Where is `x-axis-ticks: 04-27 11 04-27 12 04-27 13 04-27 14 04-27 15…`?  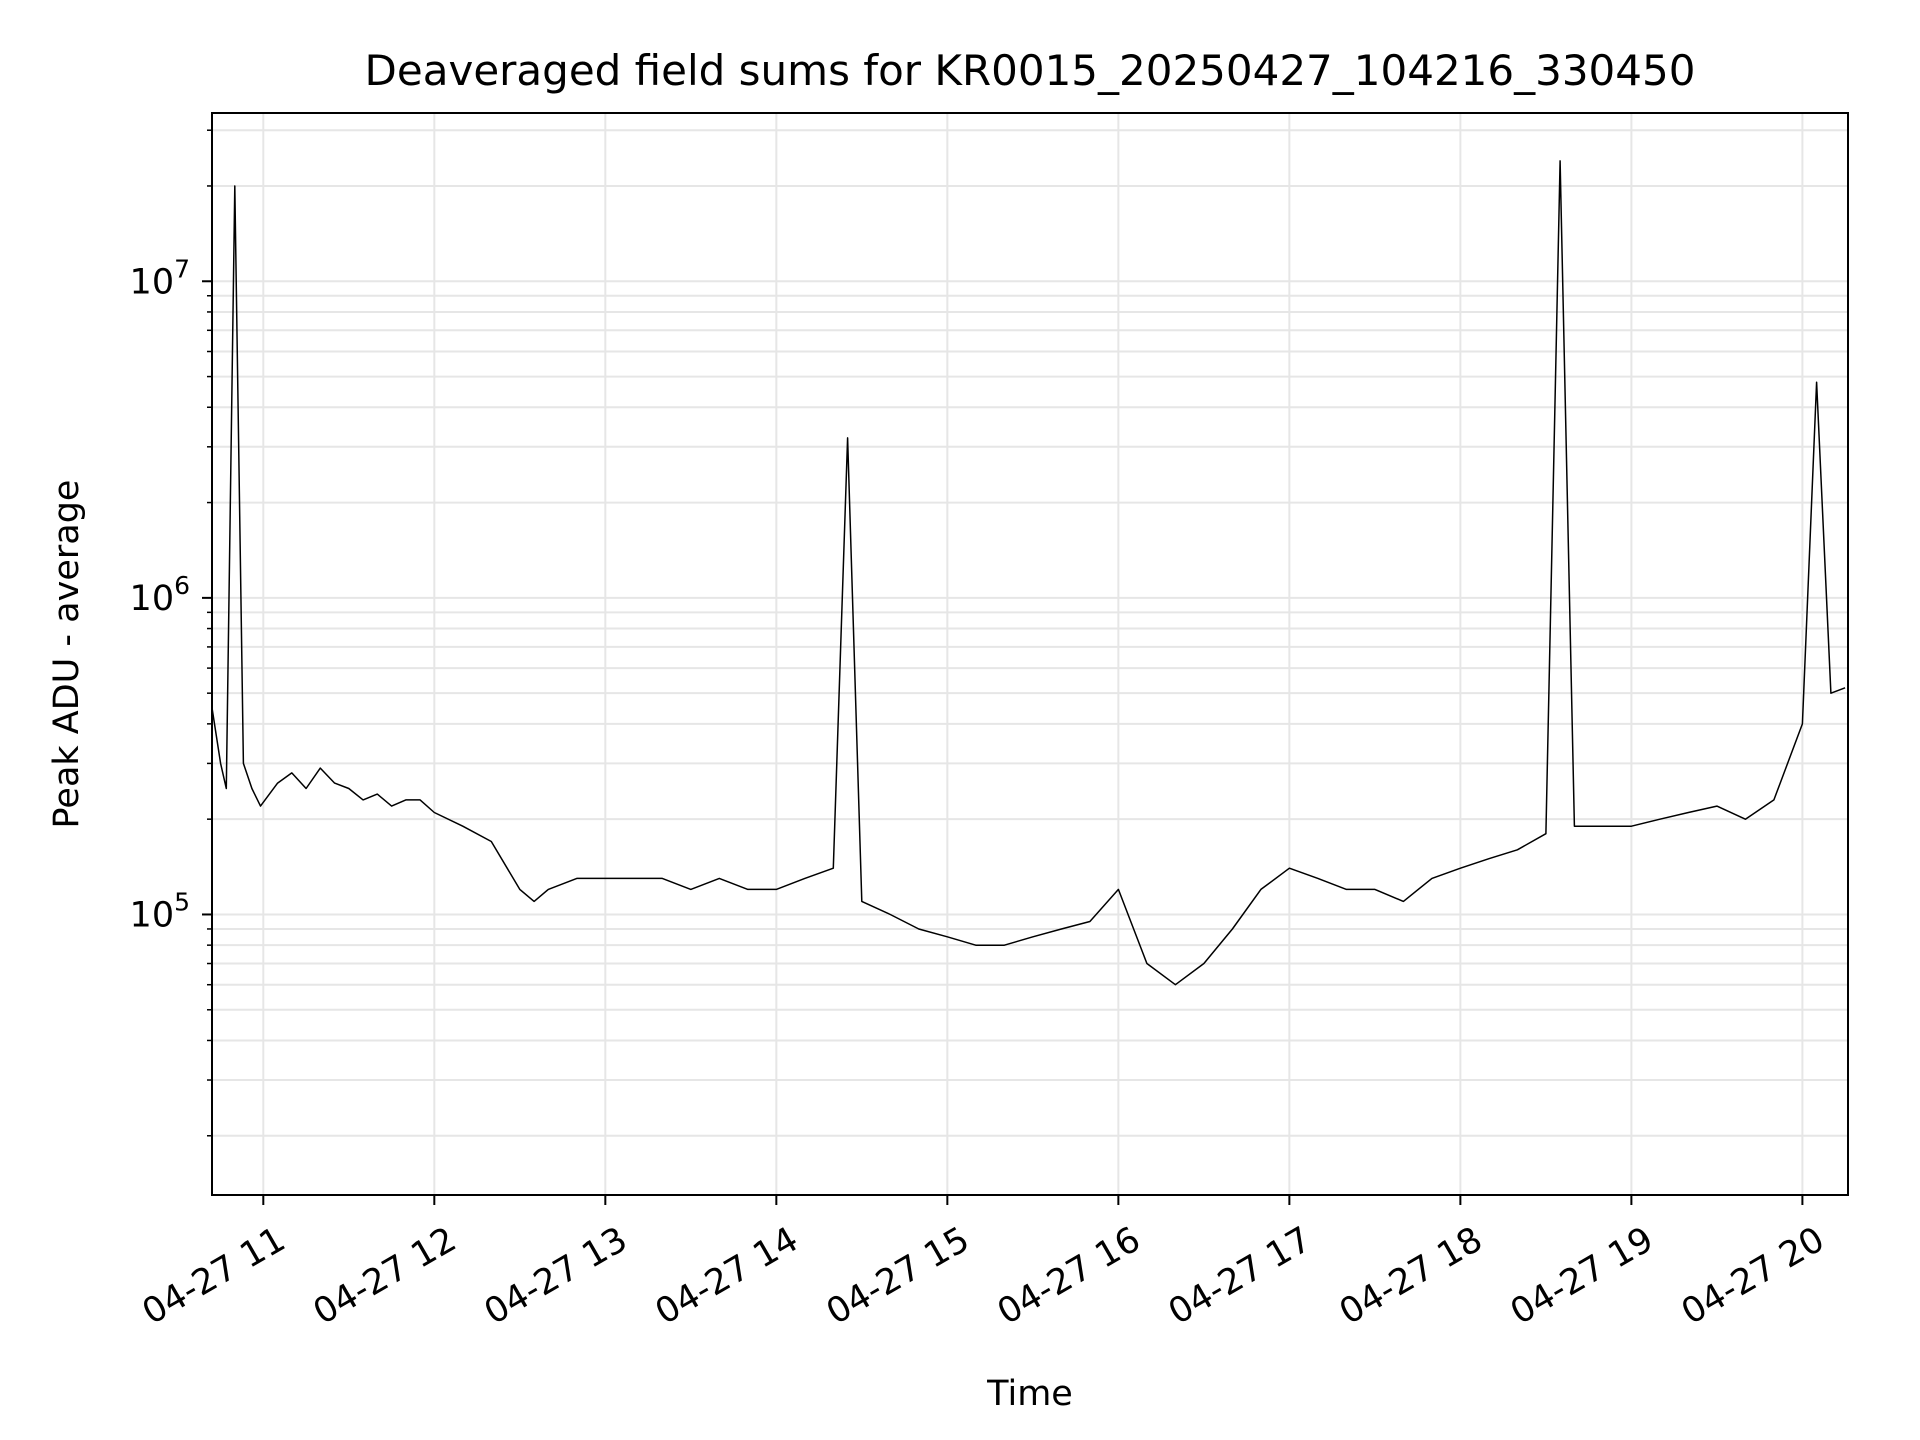 x-axis-ticks: 04-27 11 04-27 12 04-27 13 04-27 14 04-27 15… is located at coordinates (983, 1264).